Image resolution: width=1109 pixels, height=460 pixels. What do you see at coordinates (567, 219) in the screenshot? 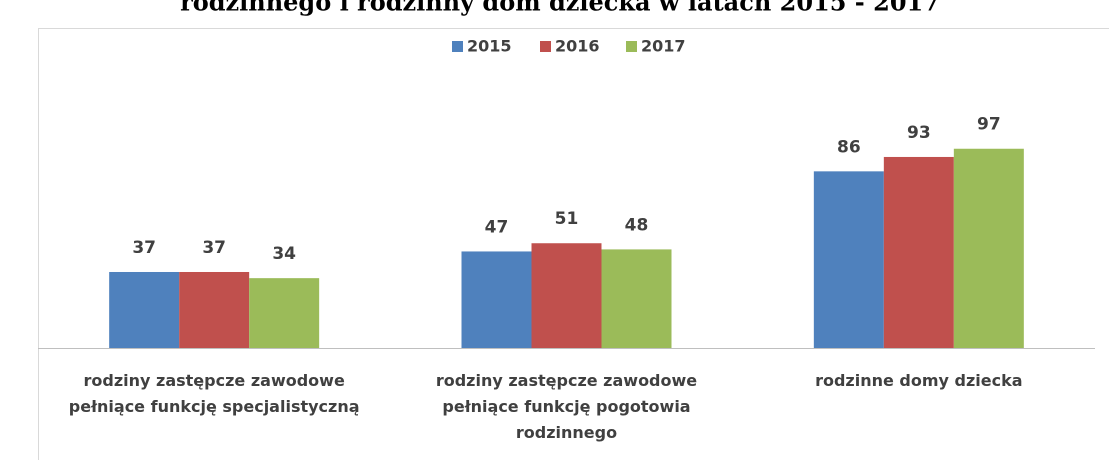
I see `value-label: 51` at bounding box center [567, 219].